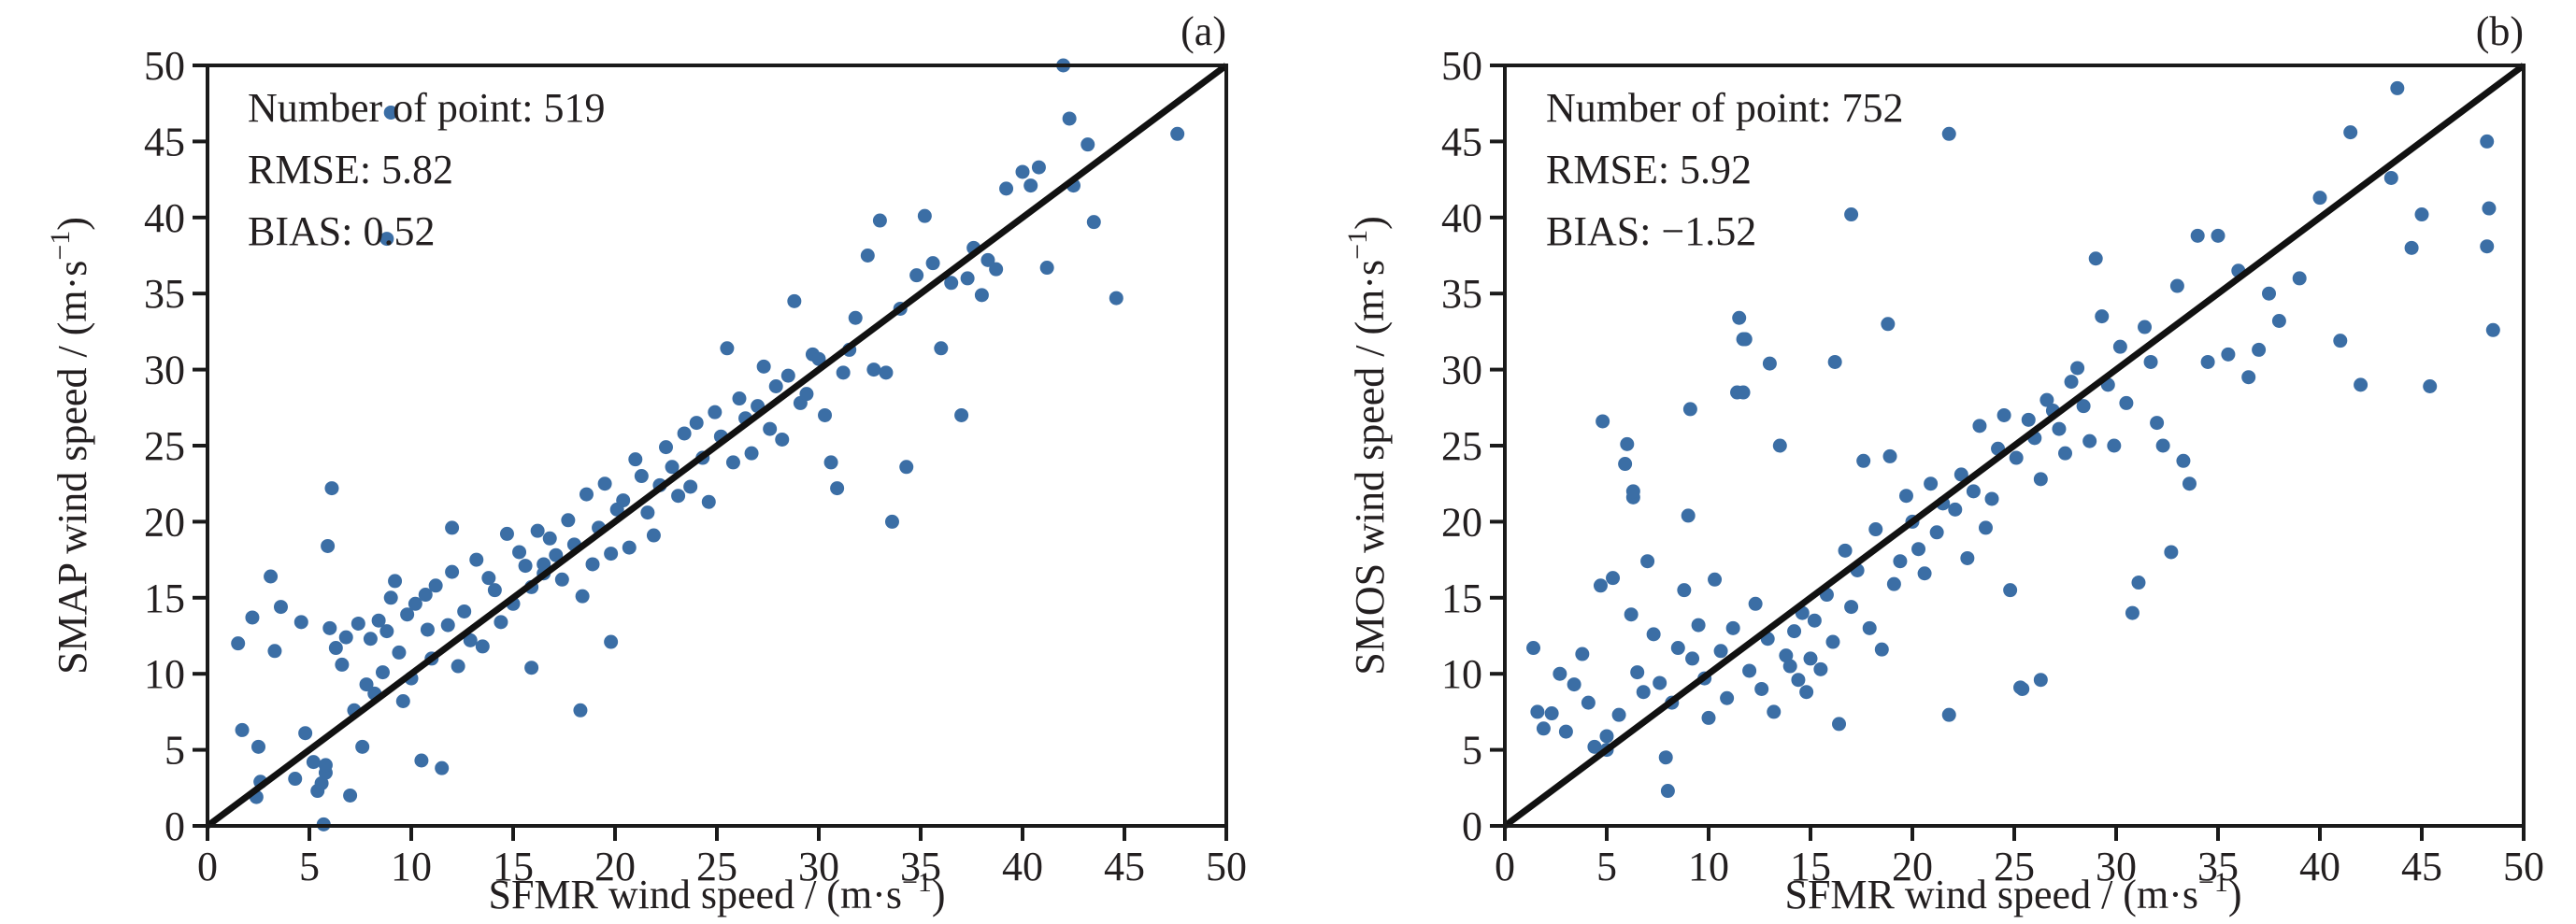 The image size is (2576, 924). I want to click on y-tick-label: 35, so click(164, 294).